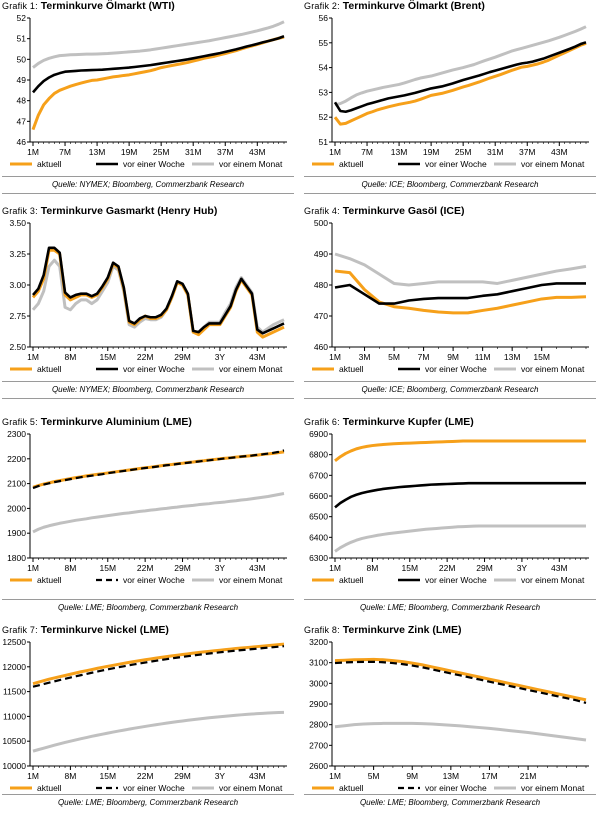 The image size is (598, 826). I want to click on y-tick-label: 56, so click(324, 18).